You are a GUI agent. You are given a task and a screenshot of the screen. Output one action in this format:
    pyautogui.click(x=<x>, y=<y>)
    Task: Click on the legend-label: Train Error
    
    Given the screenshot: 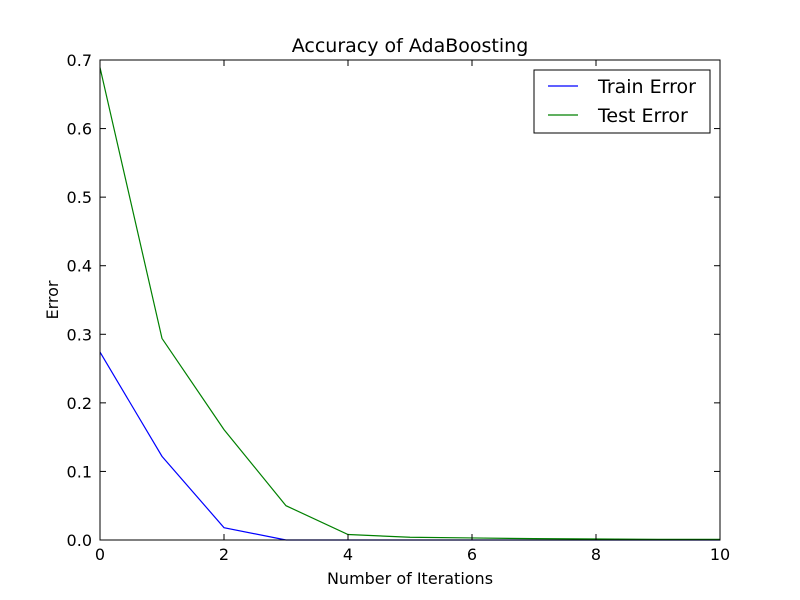 What is the action you would take?
    pyautogui.click(x=646, y=87)
    